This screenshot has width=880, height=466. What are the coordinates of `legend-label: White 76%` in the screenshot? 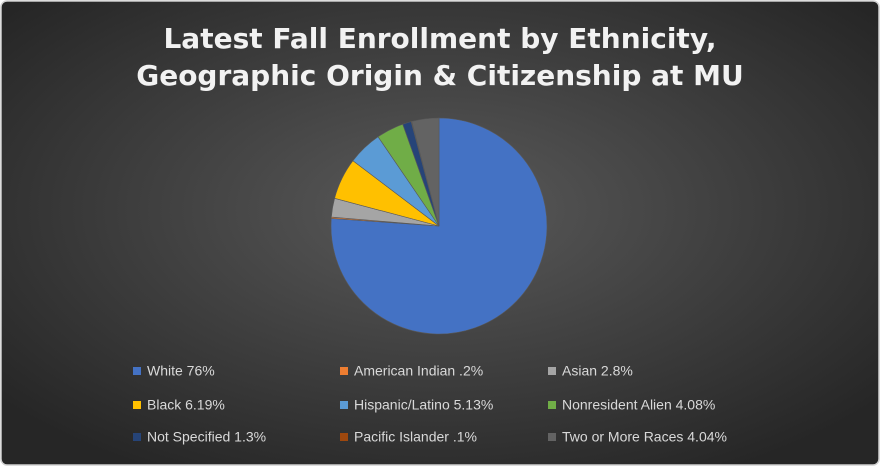 It's located at (181, 371).